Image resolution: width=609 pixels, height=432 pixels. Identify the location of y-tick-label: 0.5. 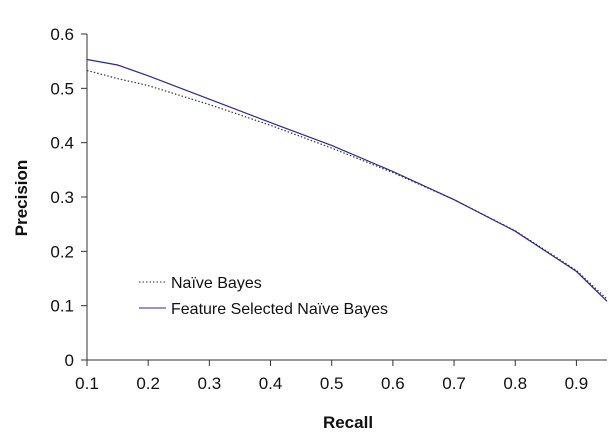
(62, 88).